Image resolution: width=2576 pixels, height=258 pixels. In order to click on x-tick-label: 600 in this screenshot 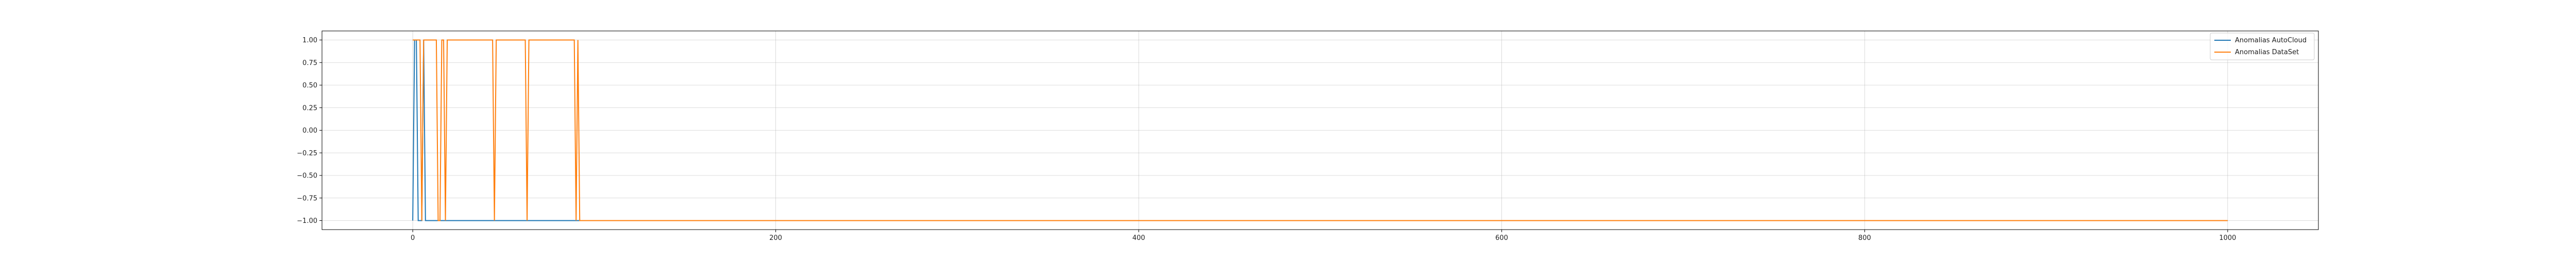, I will do `click(1501, 238)`.